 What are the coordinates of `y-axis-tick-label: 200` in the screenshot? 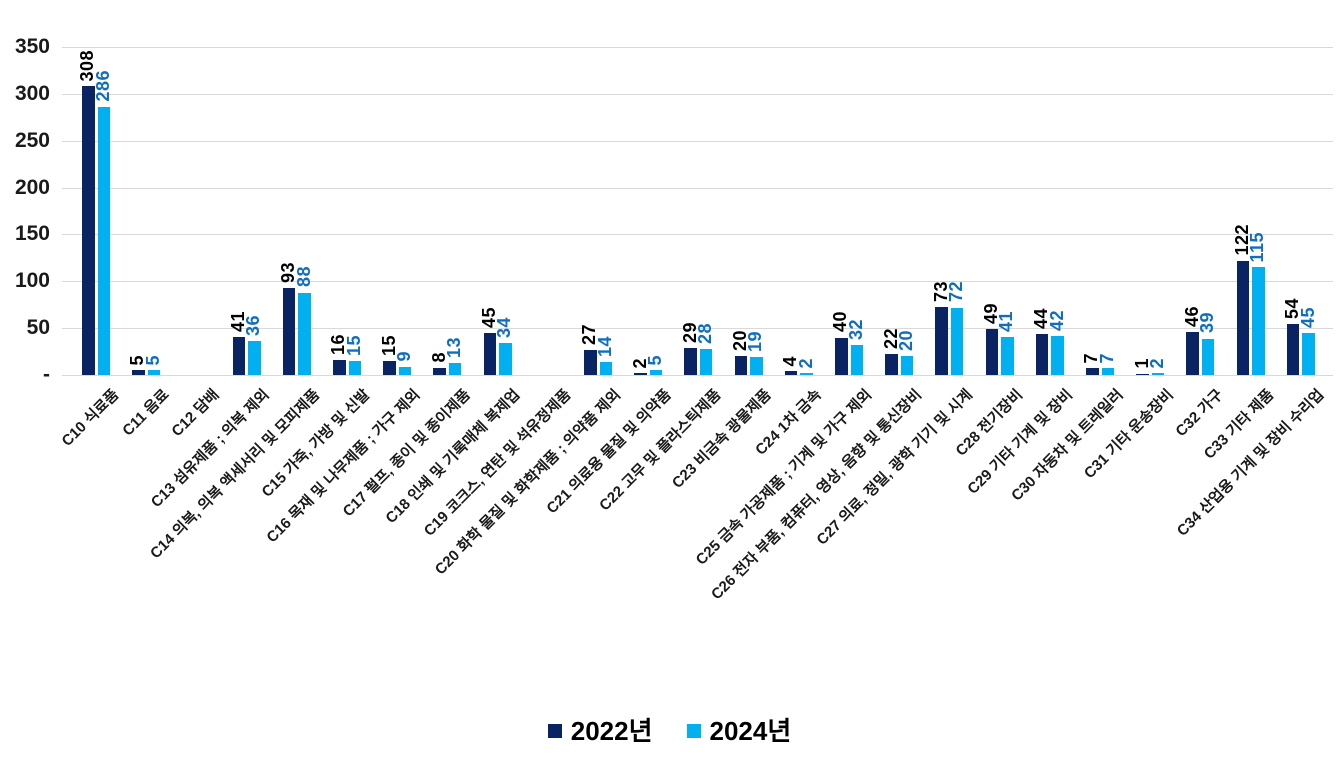 It's located at (32, 187).